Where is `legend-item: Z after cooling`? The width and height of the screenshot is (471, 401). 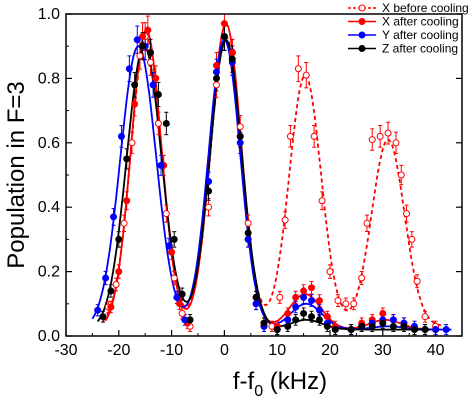
legend-item: Z after cooling is located at coordinates (403, 49).